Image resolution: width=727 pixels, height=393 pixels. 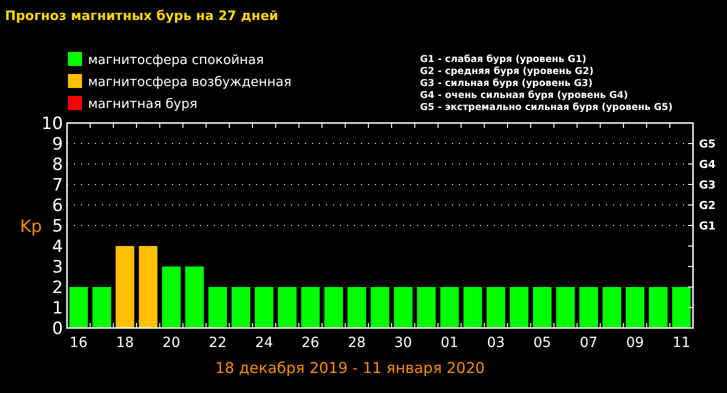 What do you see at coordinates (143, 104) in the screenshot?
I see `legend-label: магнитная буря` at bounding box center [143, 104].